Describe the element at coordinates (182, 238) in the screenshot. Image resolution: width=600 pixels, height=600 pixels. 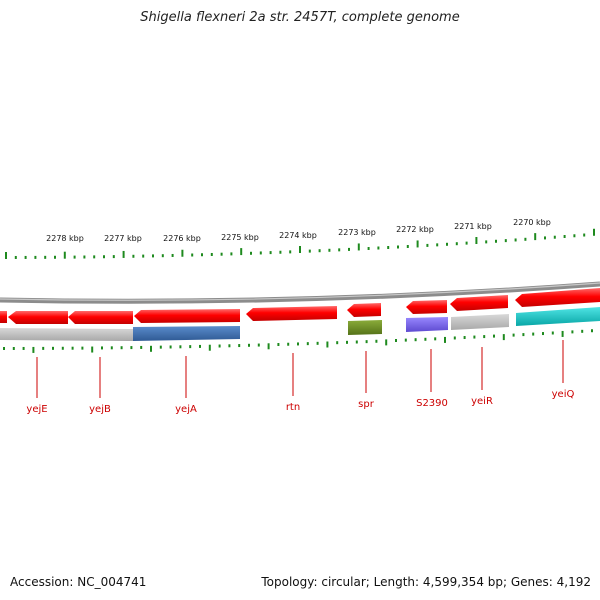
I see `kbp-label: 2276 kbp` at that location.